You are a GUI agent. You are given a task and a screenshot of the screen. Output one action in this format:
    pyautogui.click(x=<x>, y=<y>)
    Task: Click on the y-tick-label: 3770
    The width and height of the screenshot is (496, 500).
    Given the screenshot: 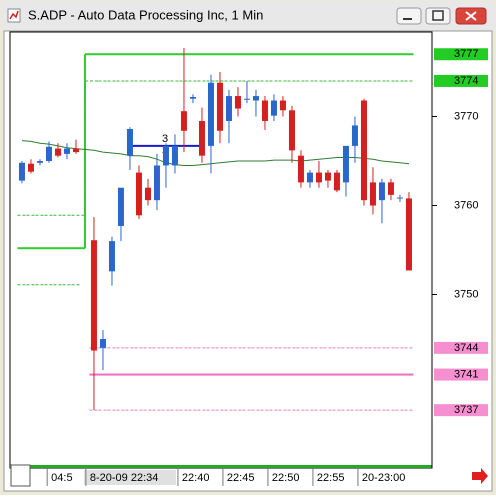 What is the action you would take?
    pyautogui.click(x=466, y=116)
    